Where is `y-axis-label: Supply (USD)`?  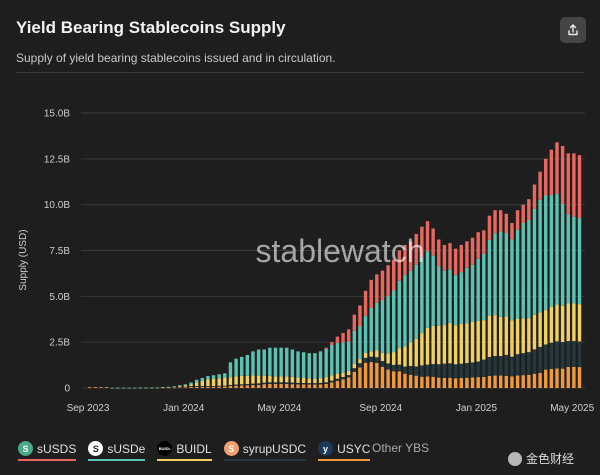 y-axis-label: Supply (USD) is located at coordinates (23, 259).